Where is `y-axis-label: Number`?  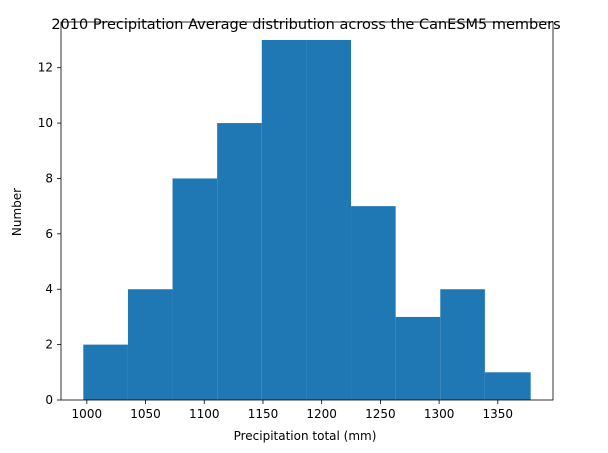
y-axis-label: Number is located at coordinates (17, 212).